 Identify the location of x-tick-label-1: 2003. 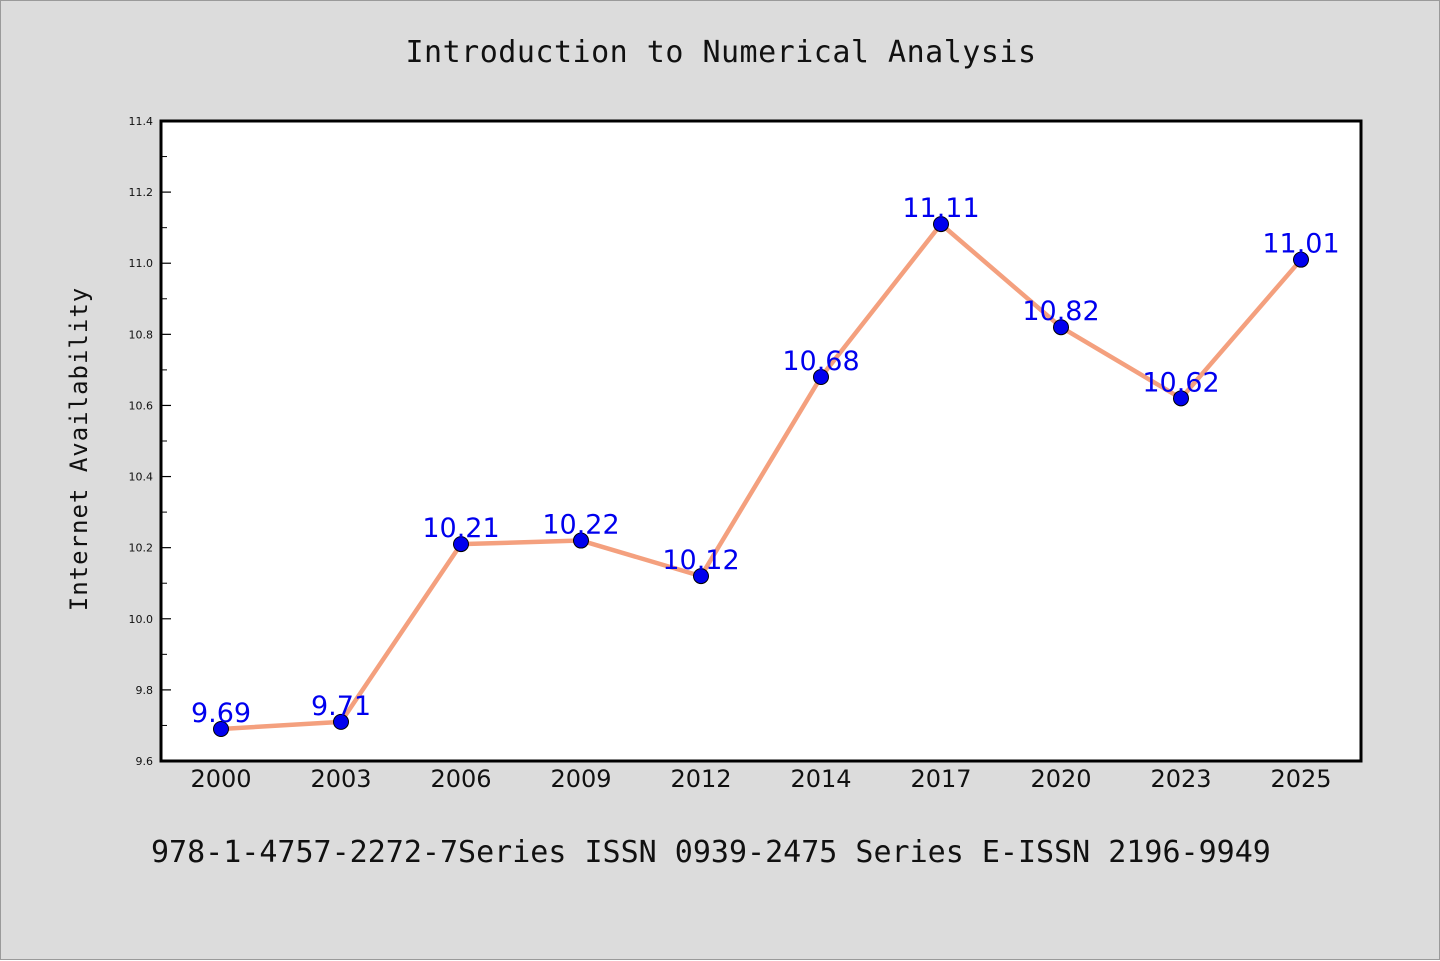
(340, 779).